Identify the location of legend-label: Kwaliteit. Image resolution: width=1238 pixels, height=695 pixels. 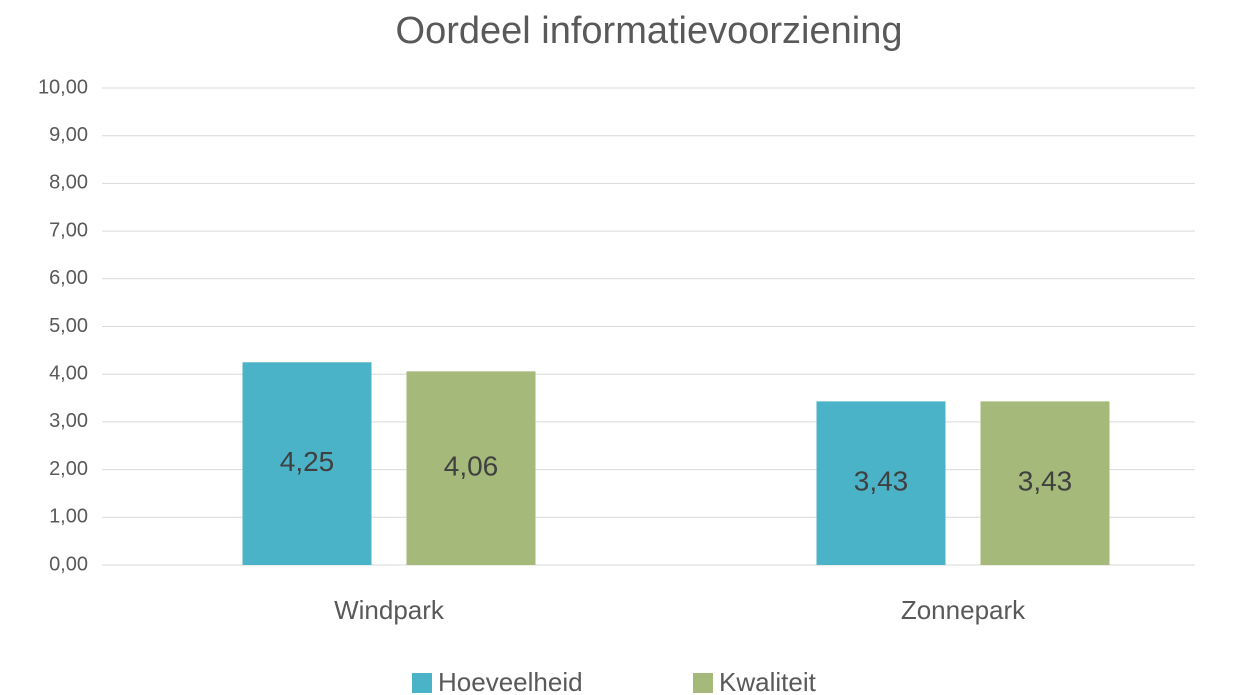
(768, 681).